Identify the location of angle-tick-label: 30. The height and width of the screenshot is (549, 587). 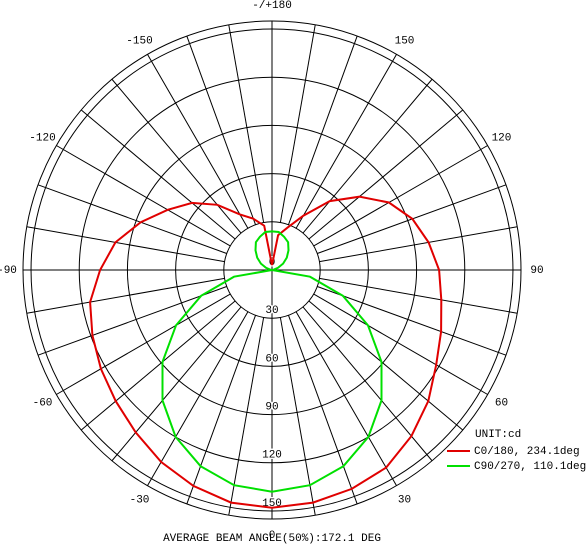
(404, 500).